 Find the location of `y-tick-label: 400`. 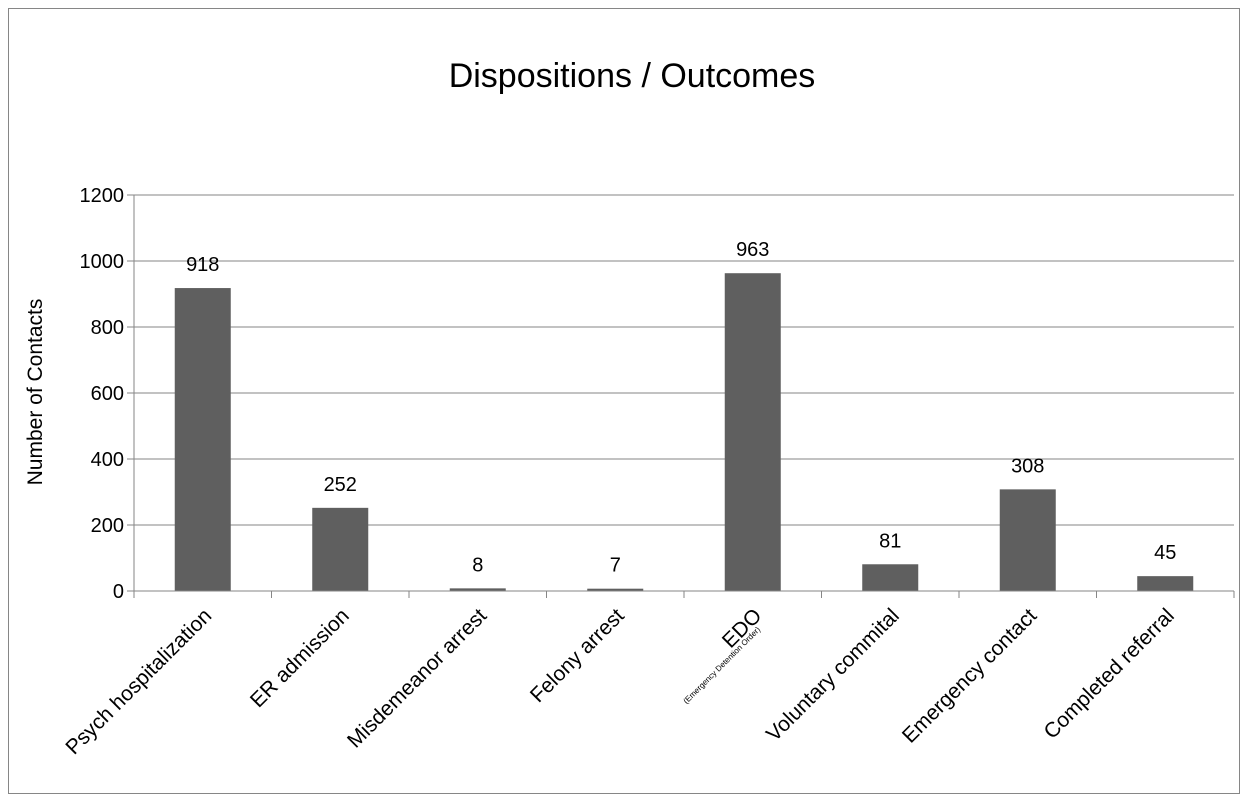

y-tick-label: 400 is located at coordinates (107, 460).